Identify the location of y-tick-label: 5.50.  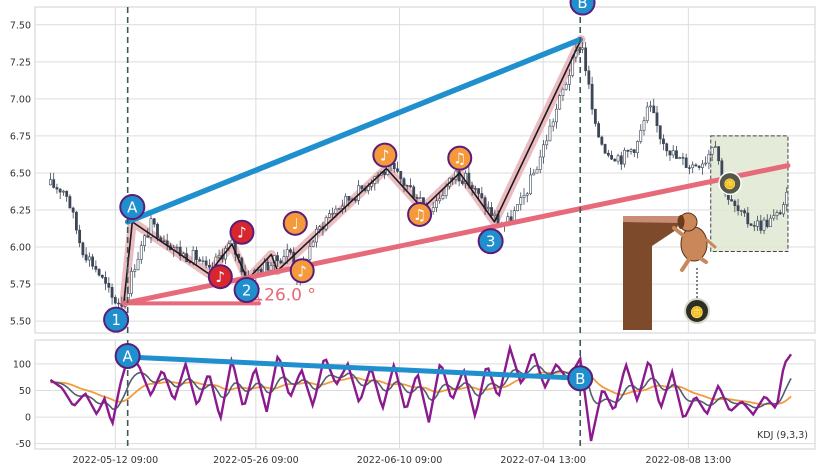
(20, 322).